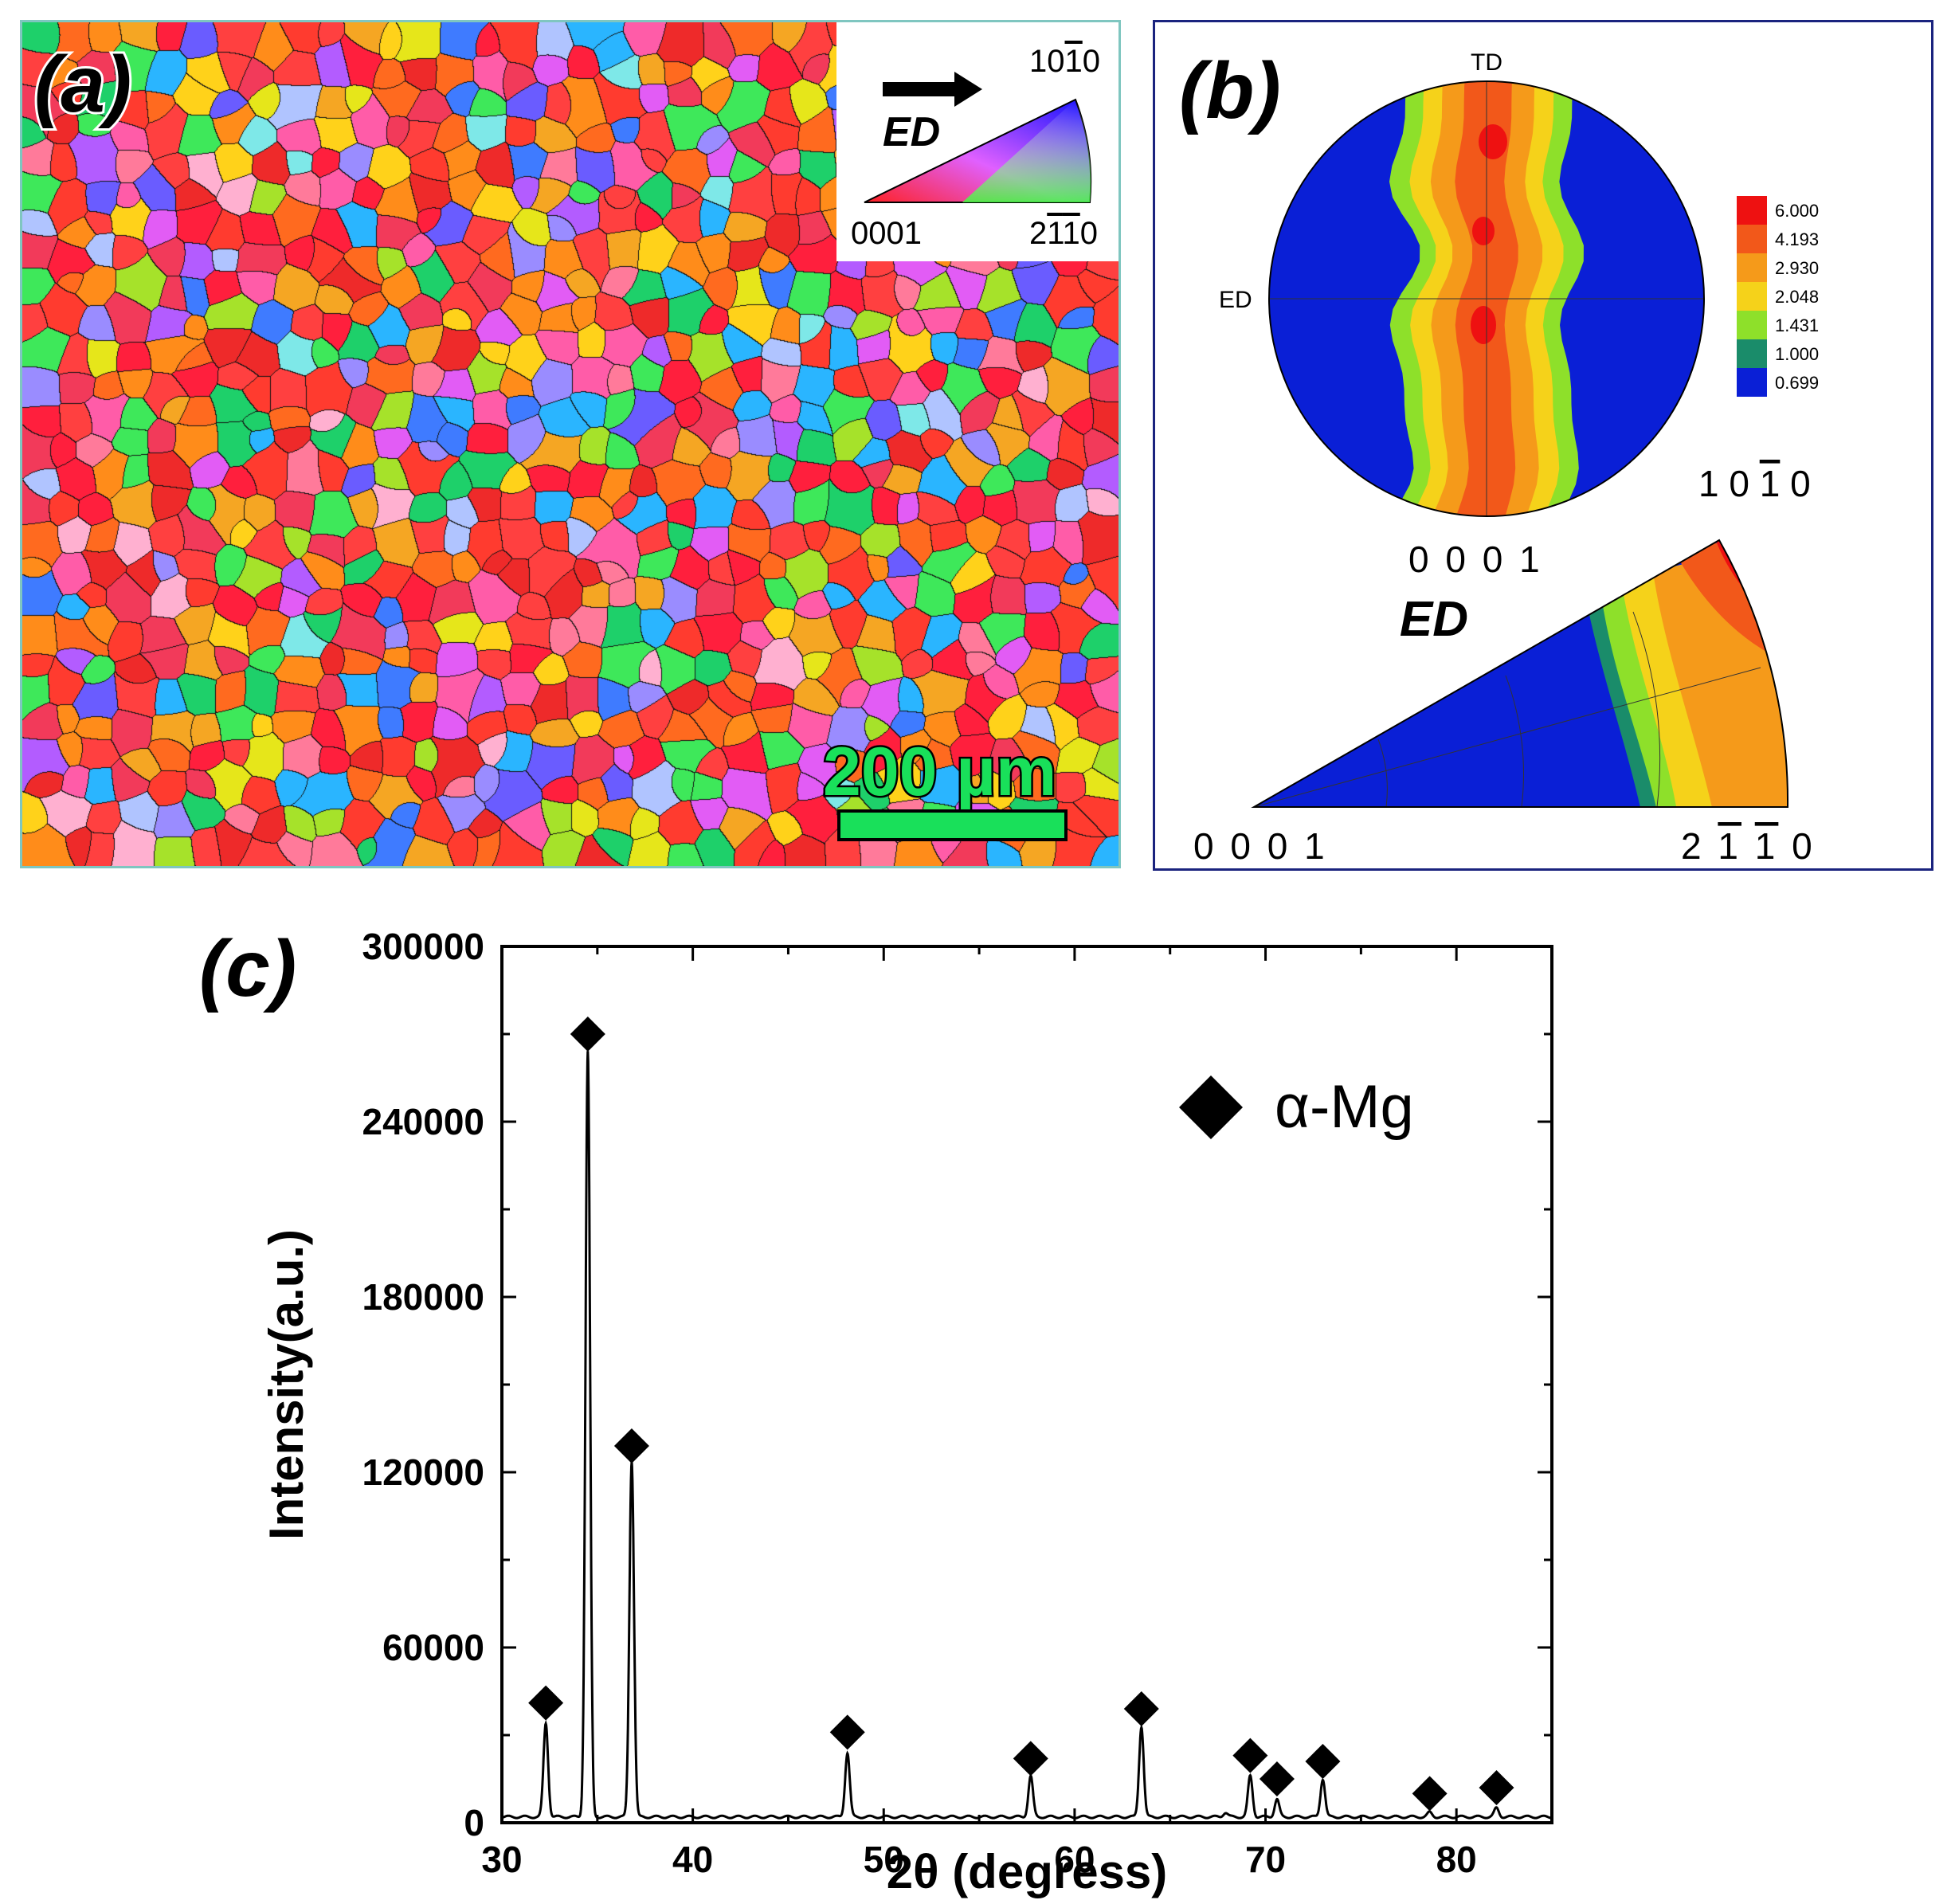 Image resolution: width=1951 pixels, height=1904 pixels. What do you see at coordinates (1797, 268) in the screenshot?
I see `colorbar-level-label: 2.930` at bounding box center [1797, 268].